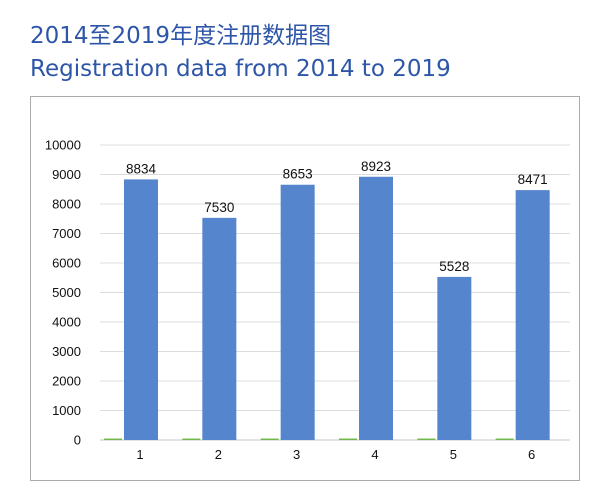 The width and height of the screenshot is (600, 500). I want to click on x-tick-label: 2, so click(218, 454).